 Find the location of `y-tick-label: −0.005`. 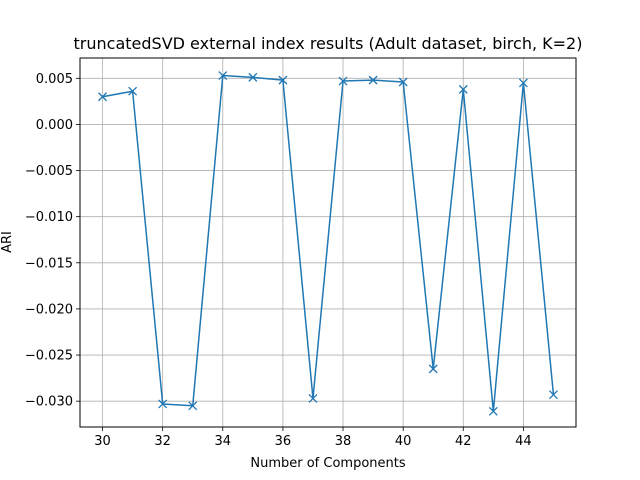

y-tick-label: −0.005 is located at coordinates (49, 171).